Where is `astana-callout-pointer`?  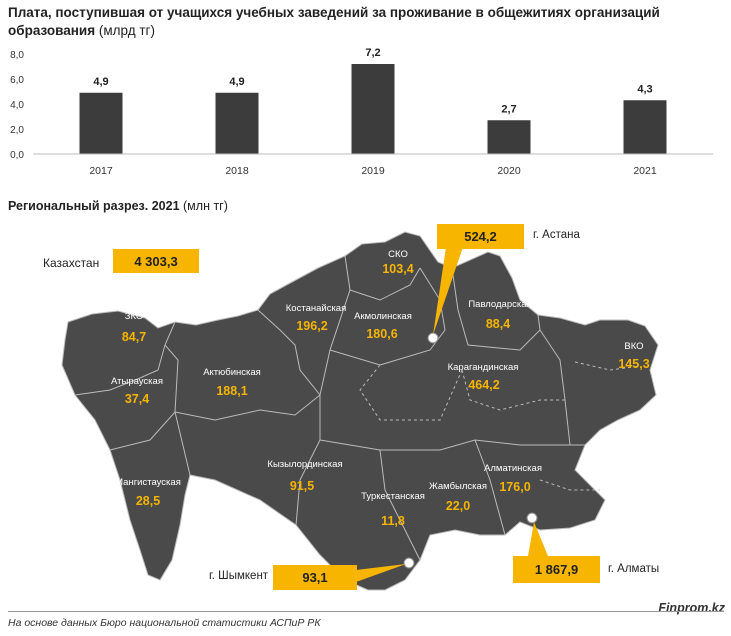
astana-callout-pointer is located at coordinates (448, 291).